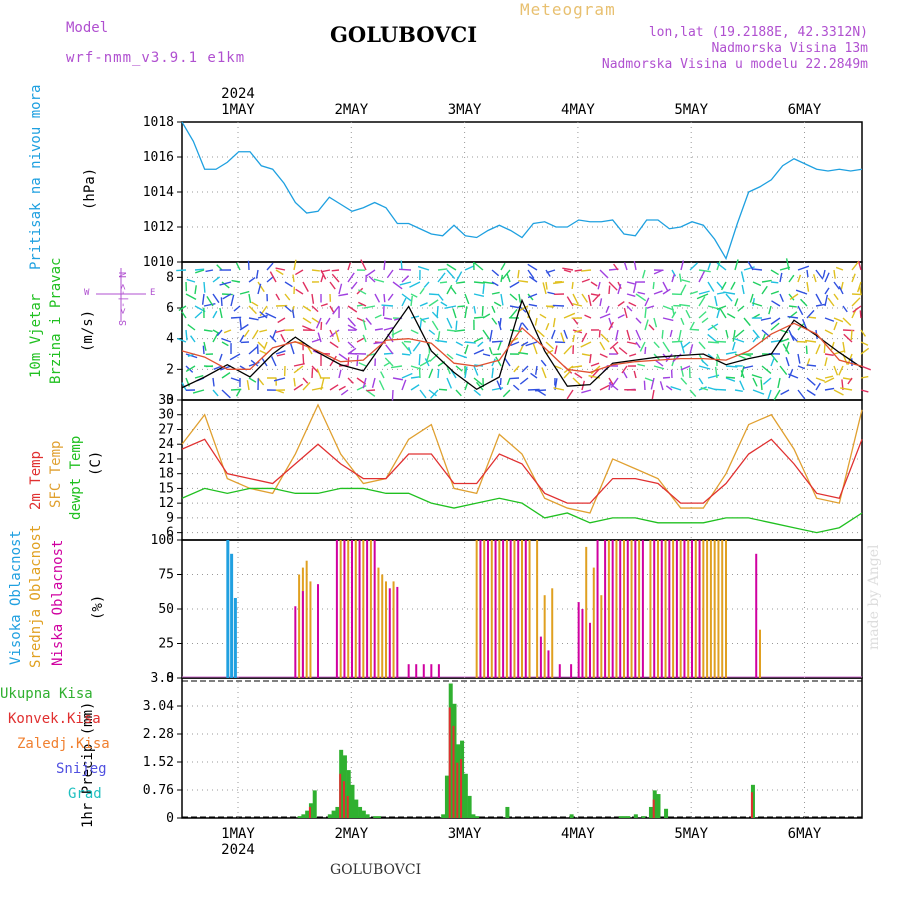 This screenshot has height=900, width=900. I want to click on compass-e: E, so click(153, 293).